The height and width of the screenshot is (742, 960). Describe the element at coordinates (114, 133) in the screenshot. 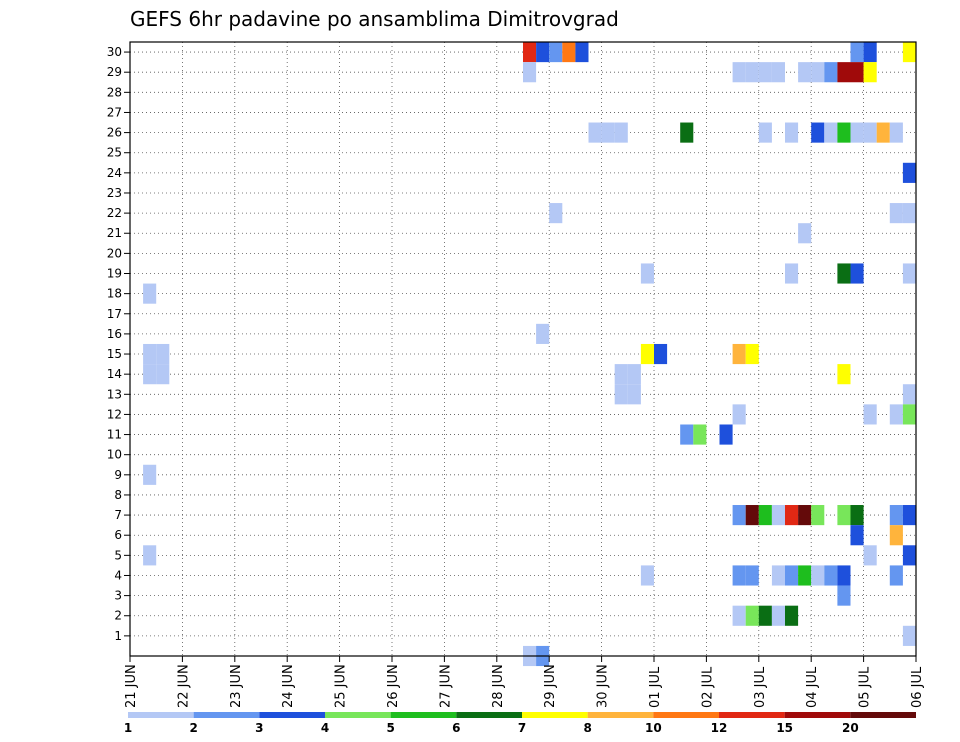

I see `y-tick-label: 26` at that location.